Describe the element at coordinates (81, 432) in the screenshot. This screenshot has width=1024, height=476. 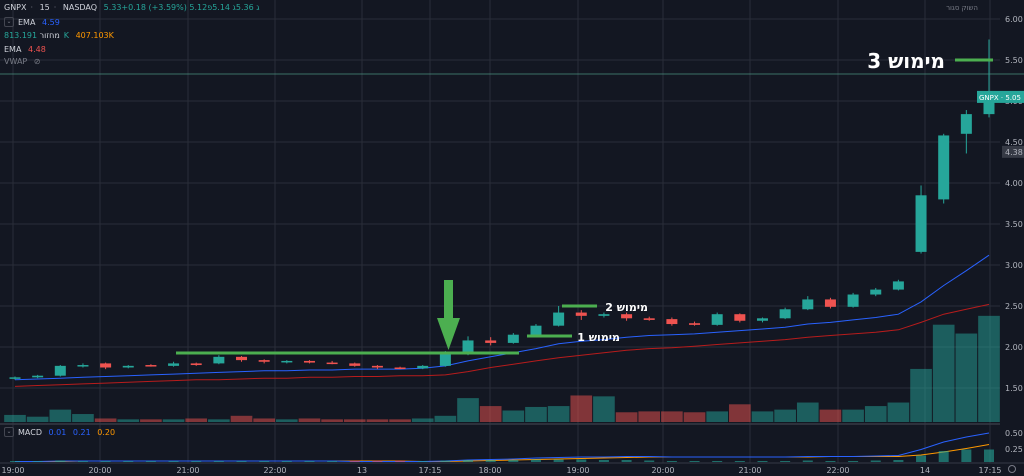
I see `macd-value2: 0.21` at that location.